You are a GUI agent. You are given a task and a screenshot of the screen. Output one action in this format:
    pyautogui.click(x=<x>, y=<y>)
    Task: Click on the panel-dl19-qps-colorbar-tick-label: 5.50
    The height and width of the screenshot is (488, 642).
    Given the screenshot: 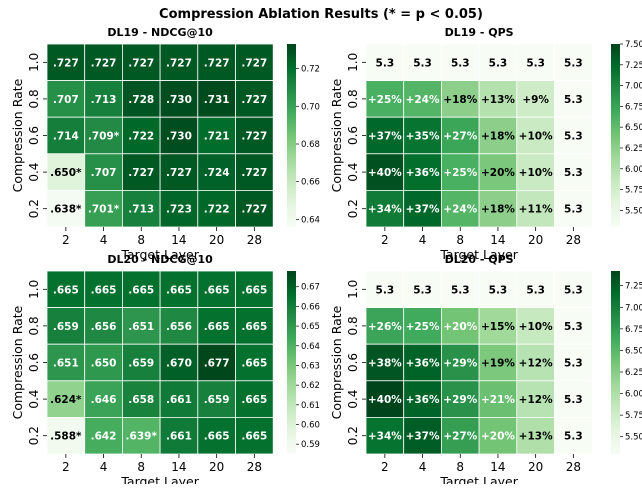 What is the action you would take?
    pyautogui.click(x=633, y=211)
    